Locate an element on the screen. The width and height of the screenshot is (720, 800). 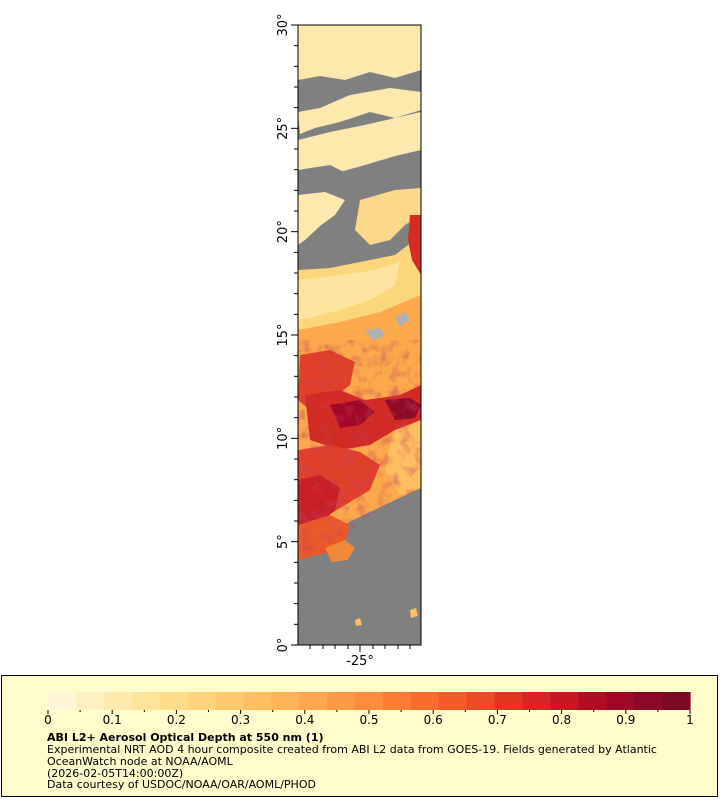
colorbar-tick-label: 0.6 is located at coordinates (433, 720).